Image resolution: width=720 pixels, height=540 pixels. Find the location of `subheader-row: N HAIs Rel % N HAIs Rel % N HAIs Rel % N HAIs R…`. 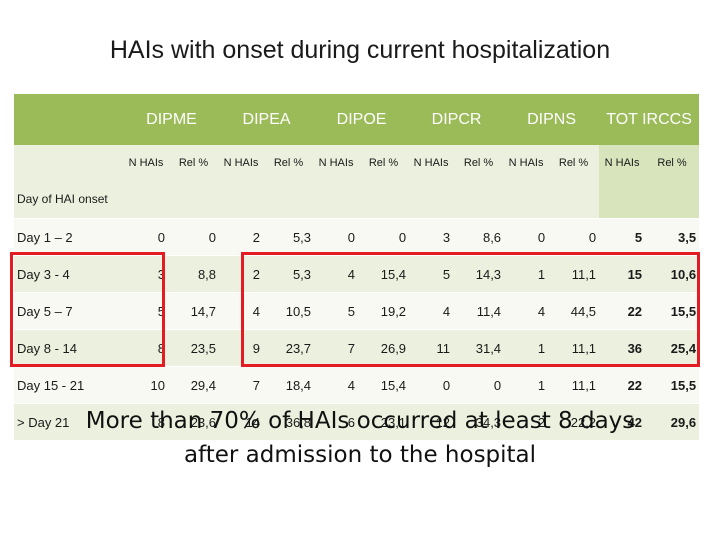

subheader-row: N HAIs Rel % N HAIs Rel % N HAIs Rel % N HAIs R… is located at coordinates (357, 163).